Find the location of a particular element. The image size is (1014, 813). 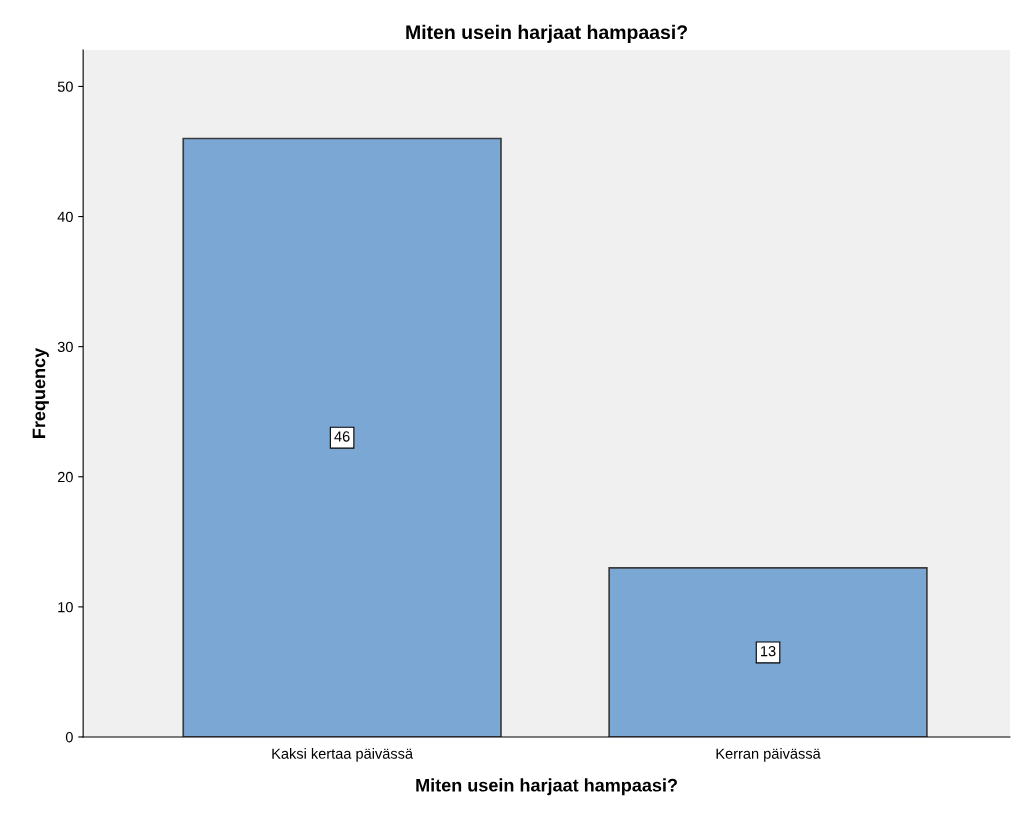

x-tick-label: Kaksi kertaa päivässä is located at coordinates (343, 755).